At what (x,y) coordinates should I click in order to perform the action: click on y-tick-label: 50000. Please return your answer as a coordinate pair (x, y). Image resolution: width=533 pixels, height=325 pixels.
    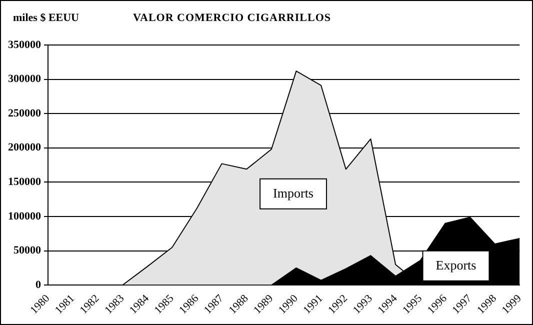
    Looking at the image, I should click on (28, 250).